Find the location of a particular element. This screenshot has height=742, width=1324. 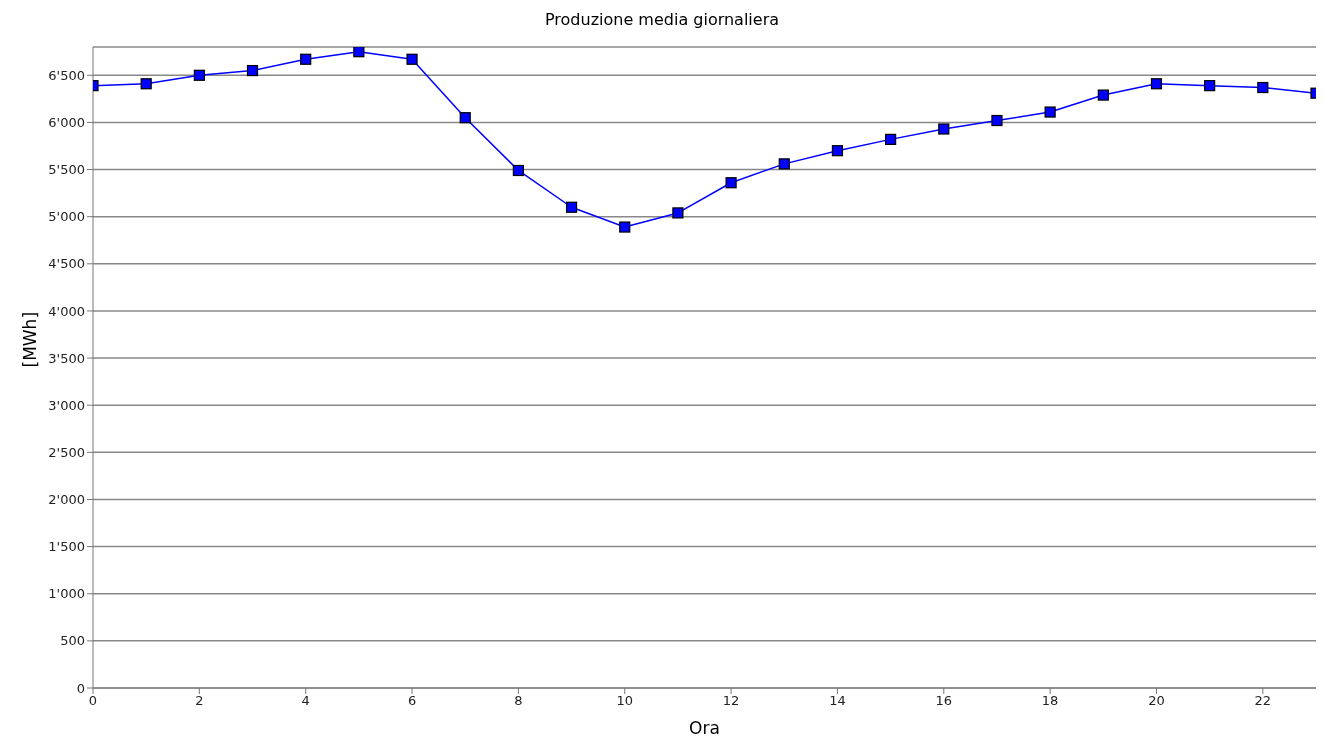

y-tick-label: 500 is located at coordinates (72, 641).